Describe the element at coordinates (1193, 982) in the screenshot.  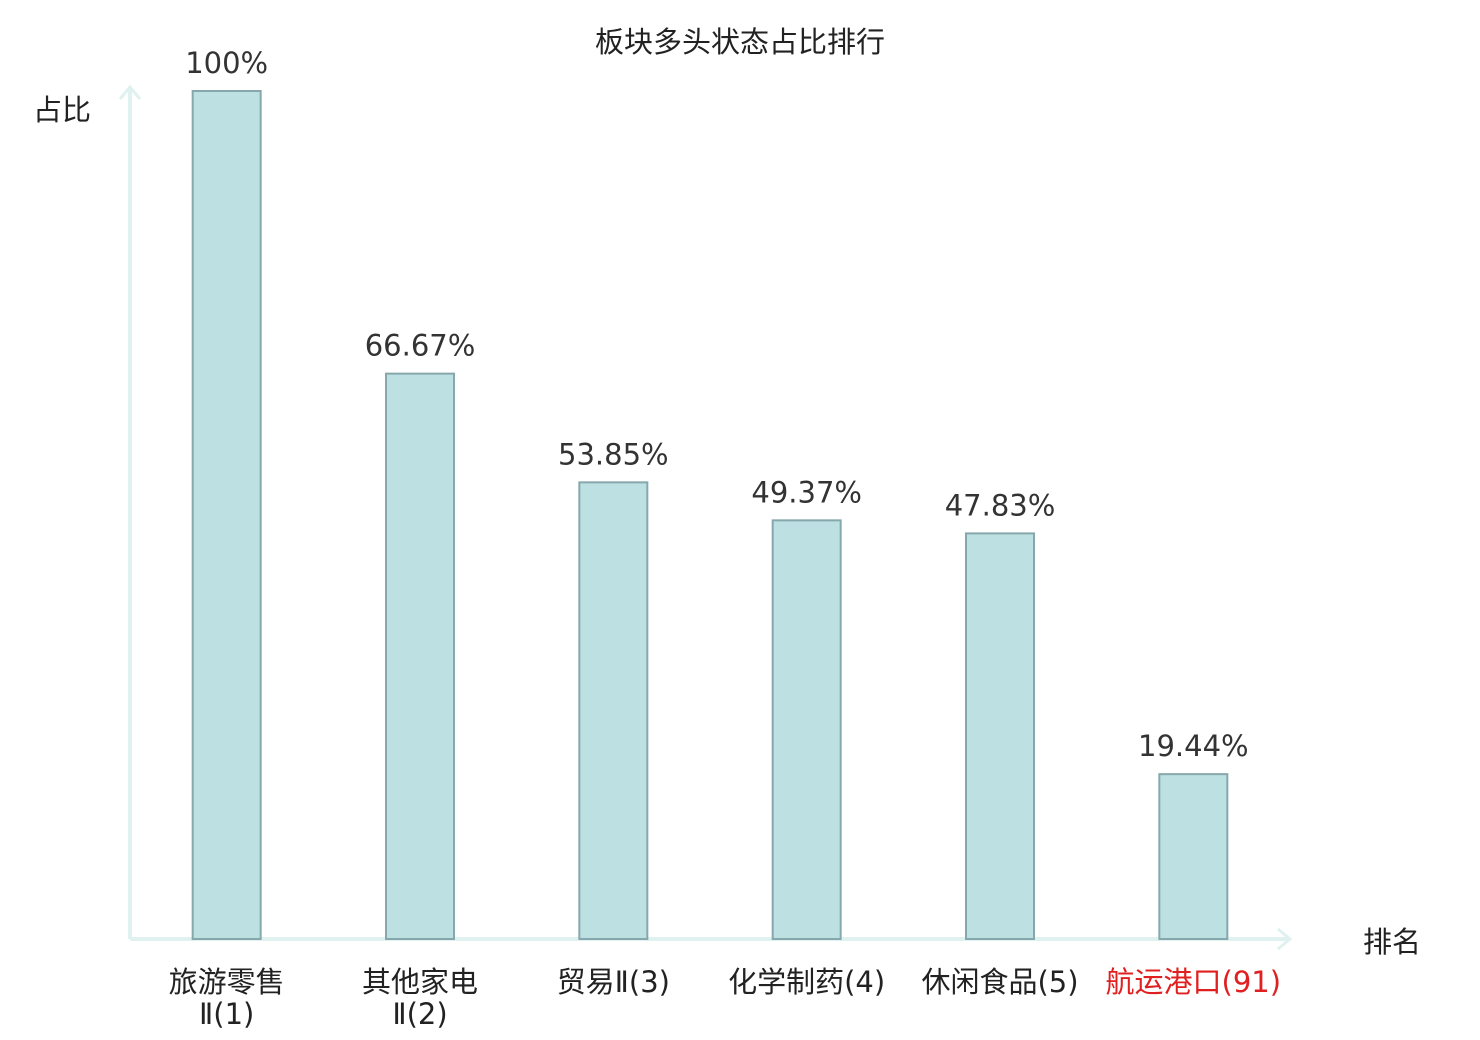
I see `x-tick-label: 航运港口(91)` at that location.